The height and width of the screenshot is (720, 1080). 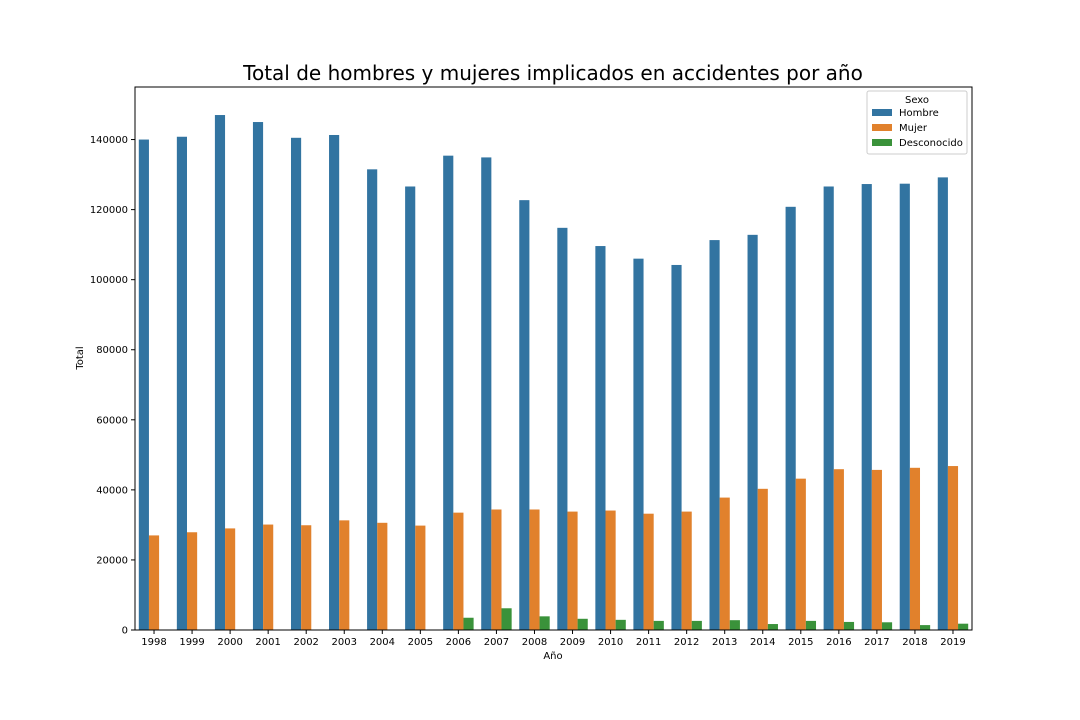 I want to click on bar-hombre-2016, so click(x=828, y=408).